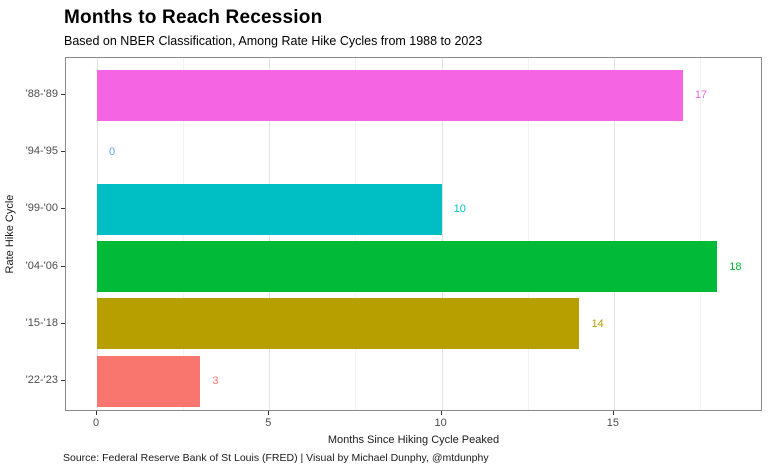 Image resolution: width=770 pixels, height=475 pixels. I want to click on bar-value-label: 14, so click(597, 323).